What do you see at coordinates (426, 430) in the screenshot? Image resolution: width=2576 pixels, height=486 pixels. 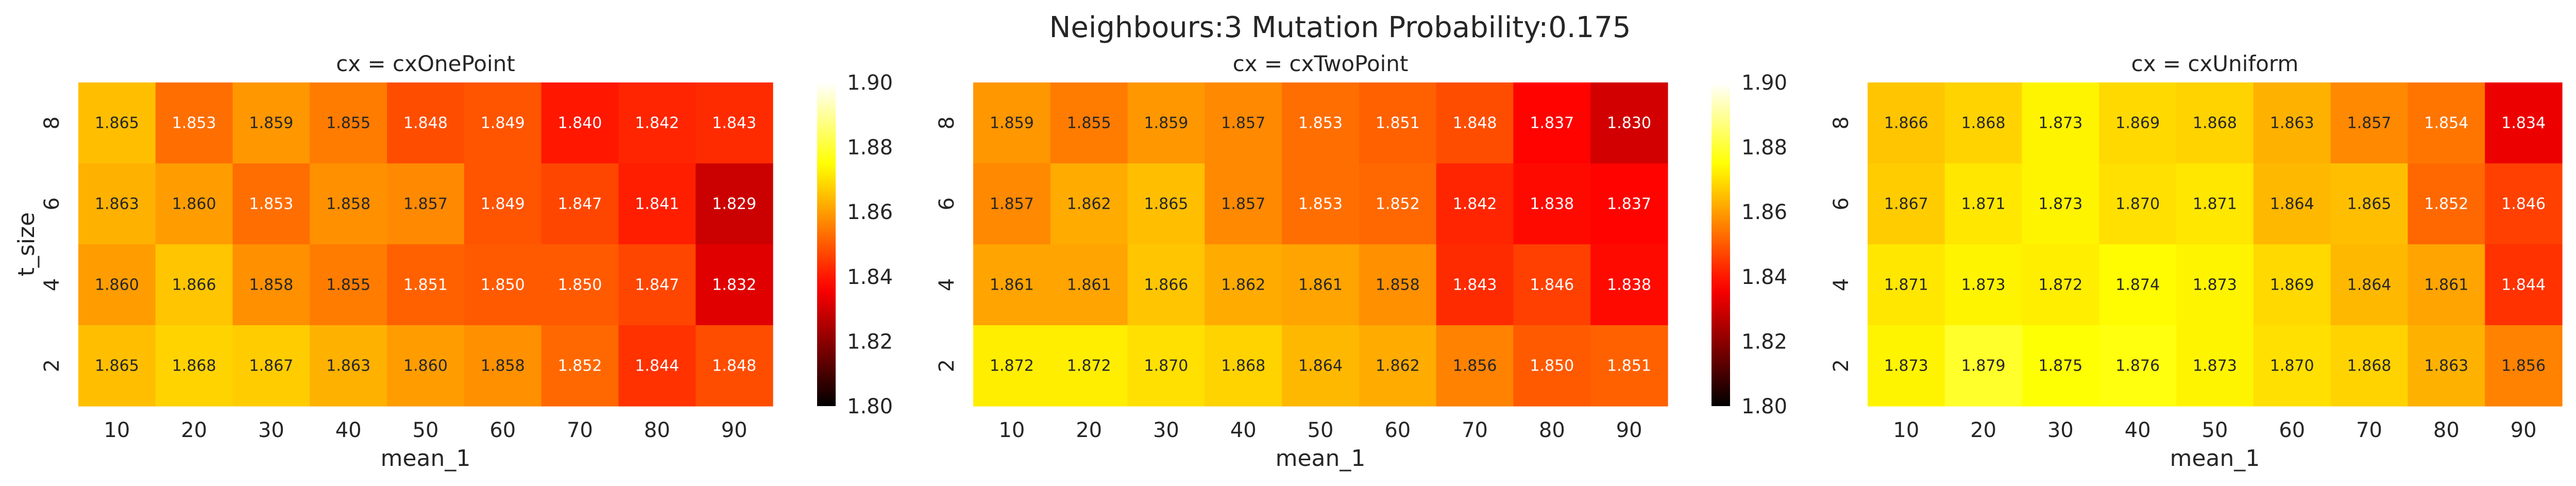 I see `x-tick-label: 50` at bounding box center [426, 430].